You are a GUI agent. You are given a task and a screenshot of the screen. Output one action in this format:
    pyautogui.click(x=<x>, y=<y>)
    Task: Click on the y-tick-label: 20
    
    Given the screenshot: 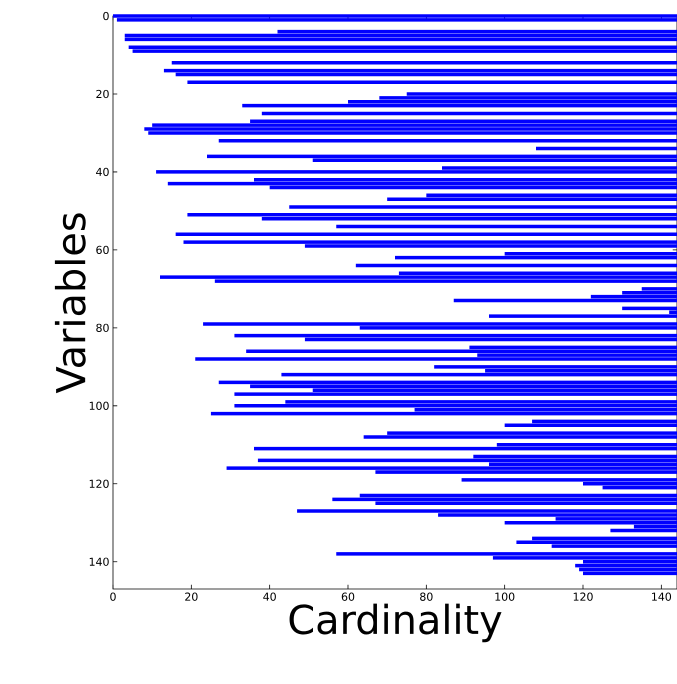 What is the action you would take?
    pyautogui.click(x=102, y=94)
    